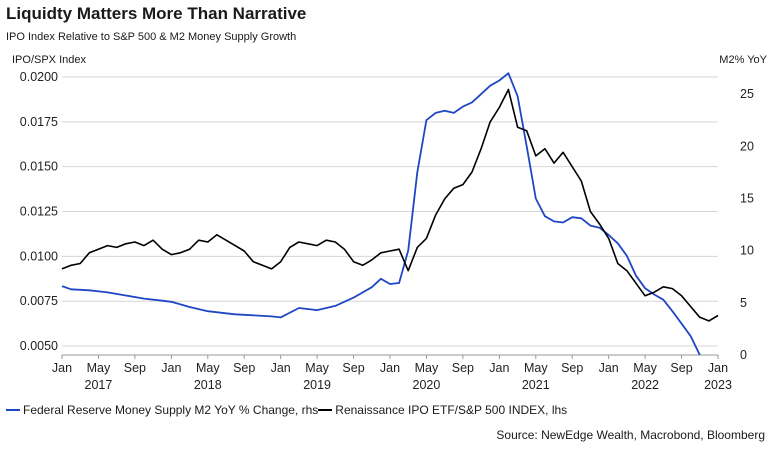 The image size is (779, 449). I want to click on x-tick-label-5: Sep, so click(244, 368).